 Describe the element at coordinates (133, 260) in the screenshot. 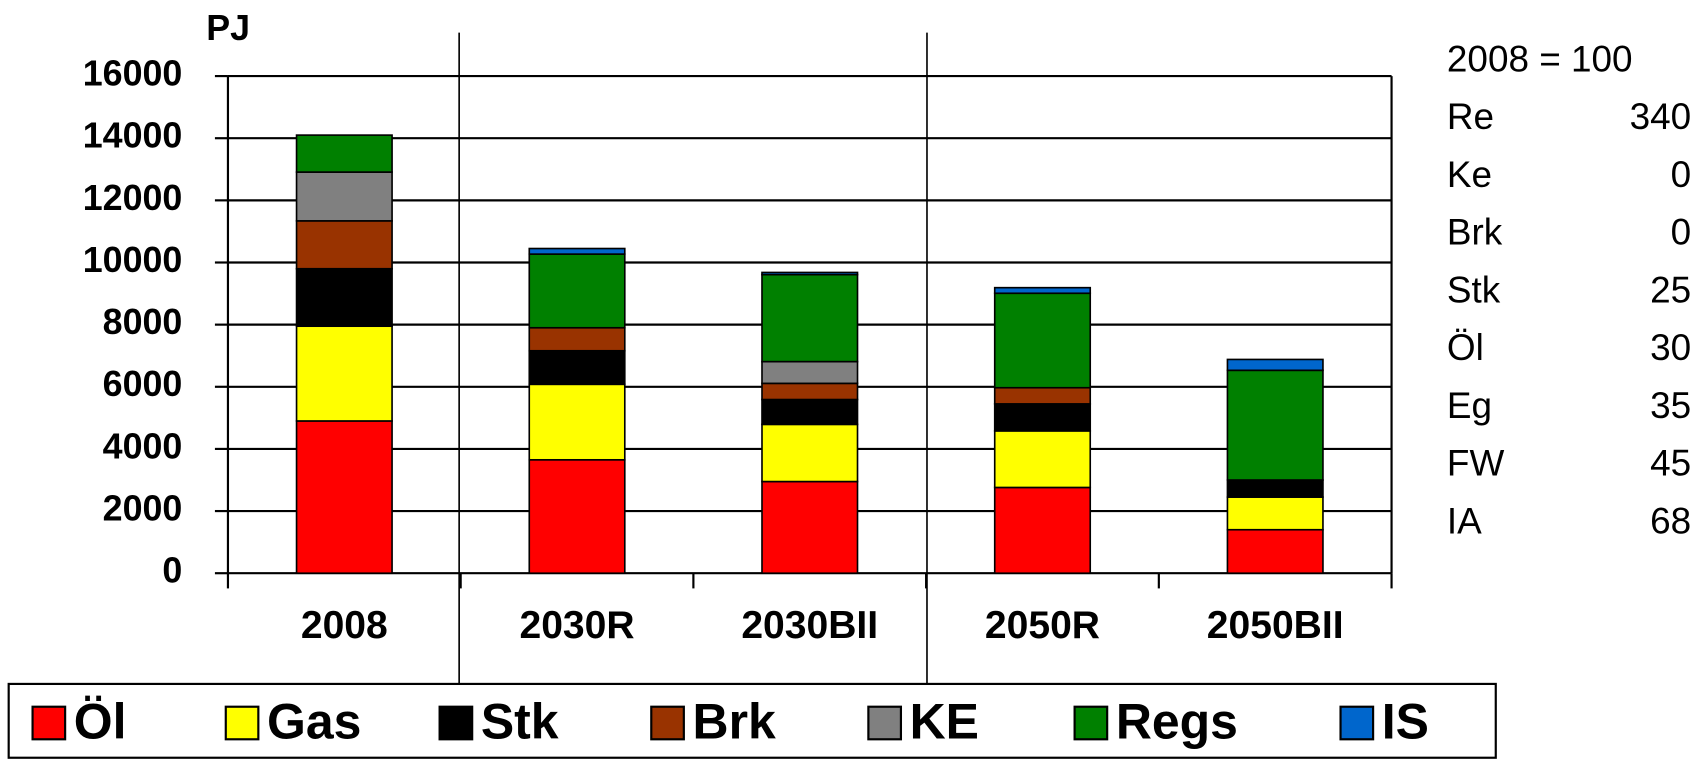

I see `y-tick-label: 10000` at that location.